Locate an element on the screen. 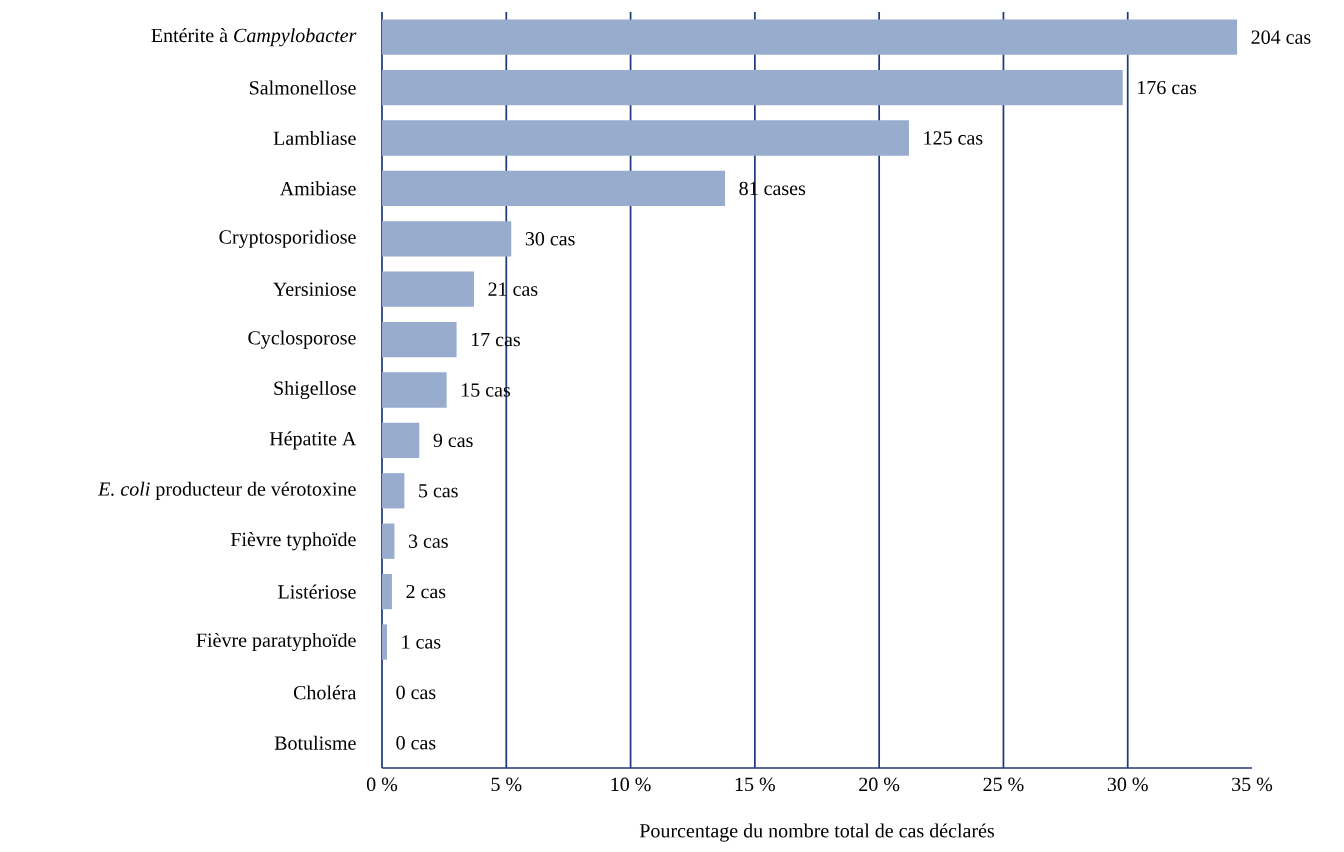 This screenshot has width=1344, height=852. y-tick-label: Yersiniose is located at coordinates (314, 289).